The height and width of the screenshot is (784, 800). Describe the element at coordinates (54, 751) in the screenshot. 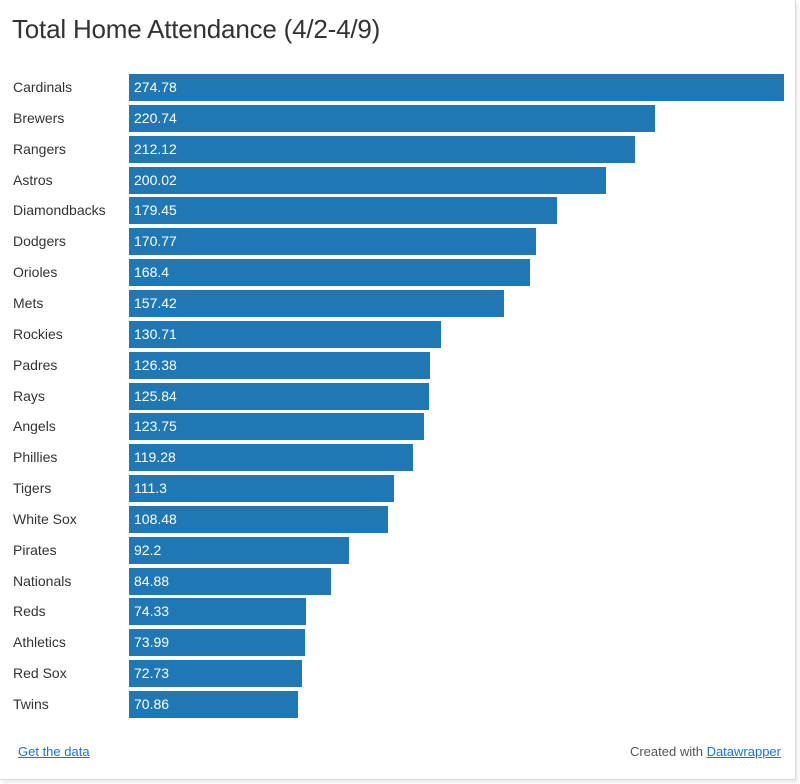

I see `get-the-data-link: Get the data` at that location.